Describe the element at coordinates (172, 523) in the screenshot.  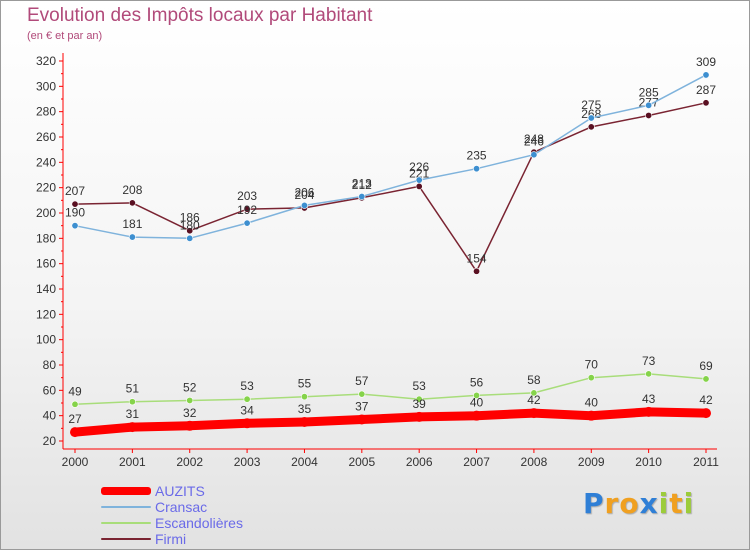
I see `legend-item-escandolieres: Escandolières` at that location.